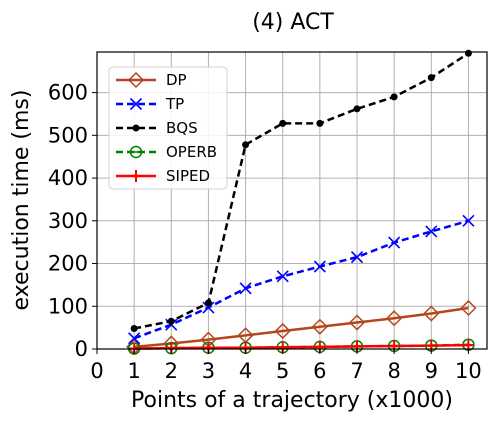 Image resolution: width=500 pixels, height=423 pixels. What do you see at coordinates (68, 93) in the screenshot?
I see `y-tick-label: 600` at bounding box center [68, 93].